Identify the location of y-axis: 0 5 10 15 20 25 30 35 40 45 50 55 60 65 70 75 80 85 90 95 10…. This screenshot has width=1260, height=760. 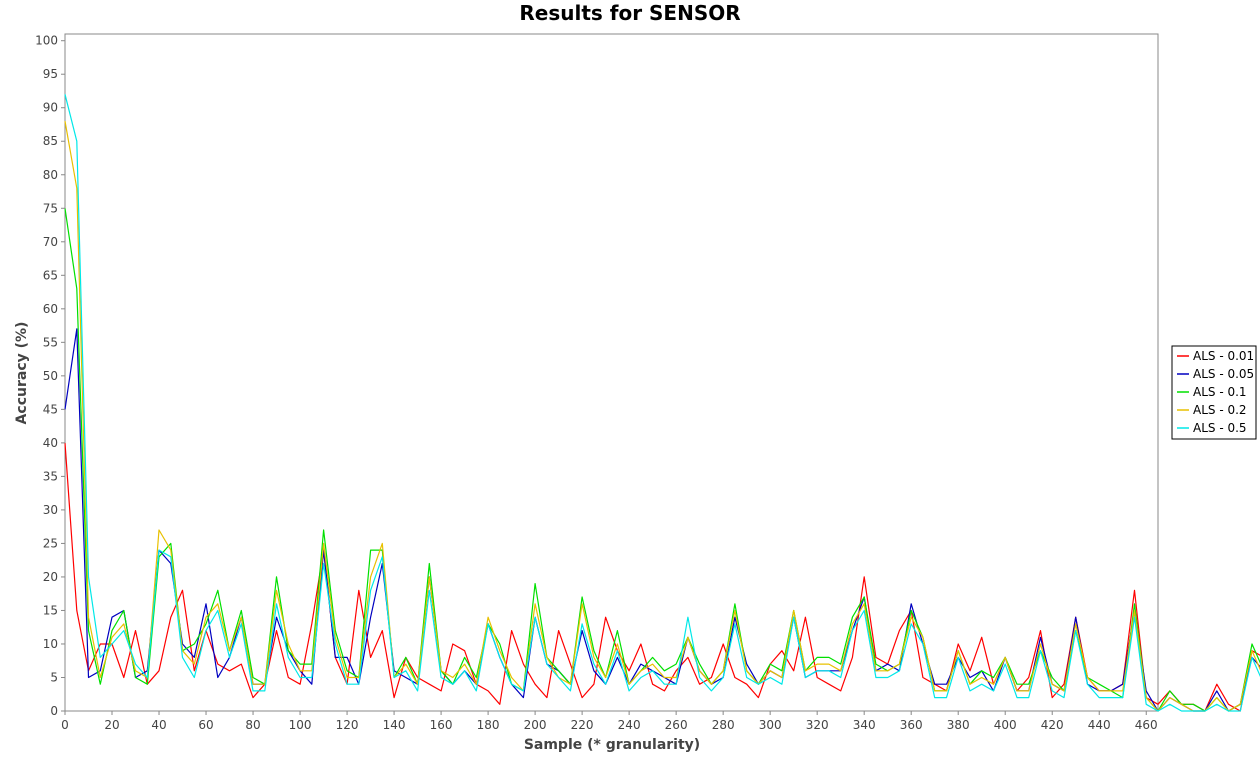
(50, 376).